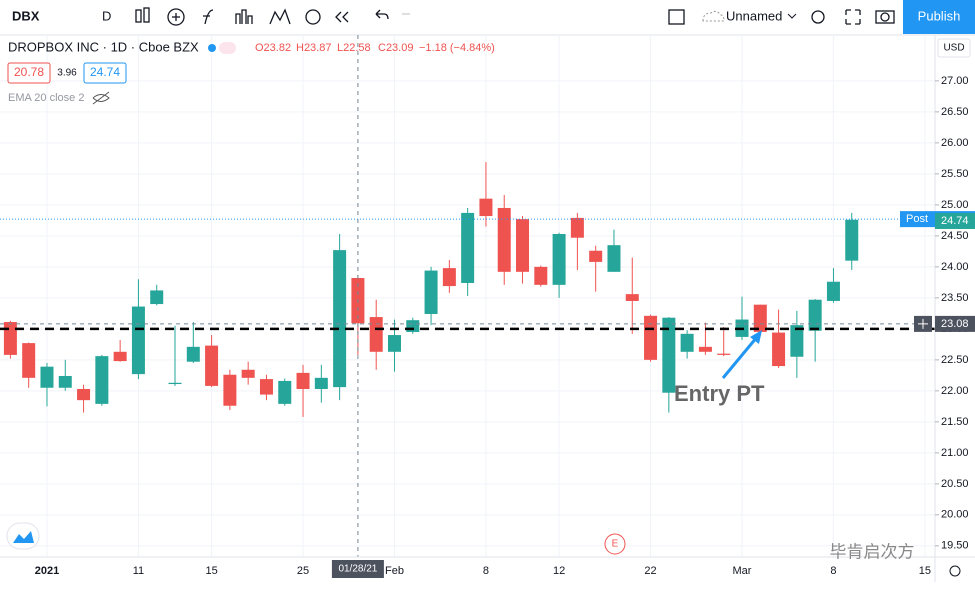  Describe the element at coordinates (105, 73) in the screenshot. I see `ask-box` at that location.